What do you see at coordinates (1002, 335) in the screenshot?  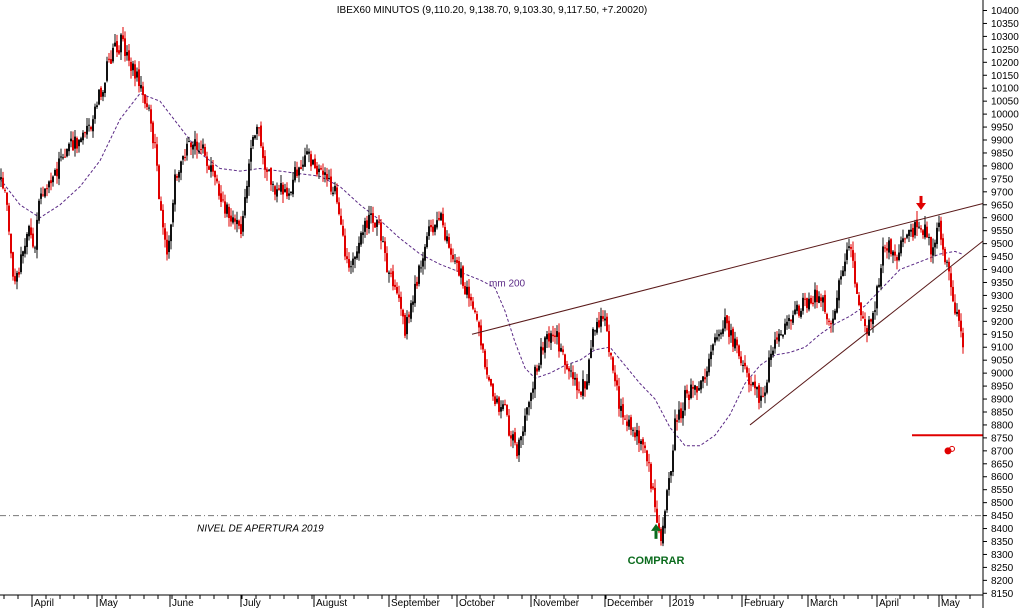 I see `y-tick-label: 9150` at bounding box center [1002, 335].